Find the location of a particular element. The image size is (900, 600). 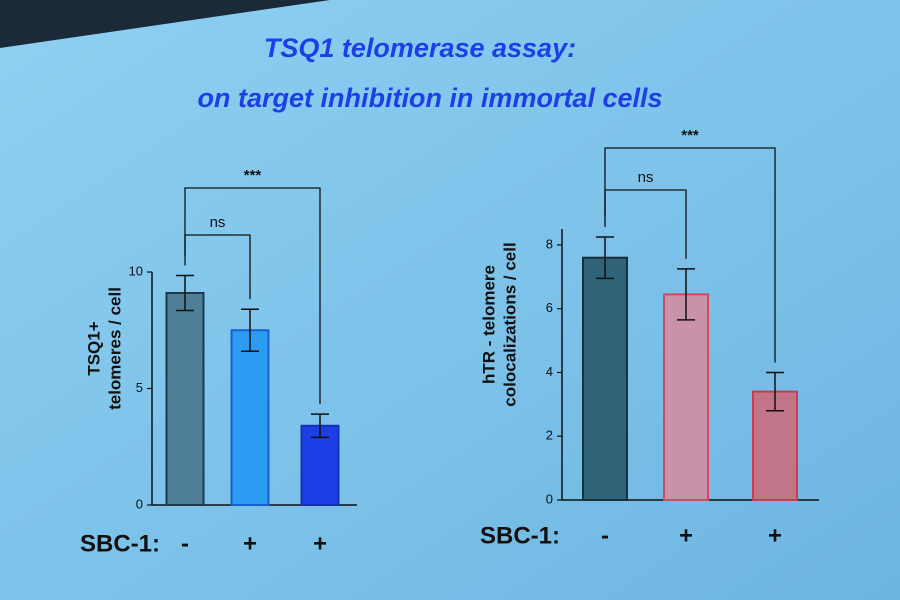

y-axis-label: telomeres / cell is located at coordinates (114, 348).